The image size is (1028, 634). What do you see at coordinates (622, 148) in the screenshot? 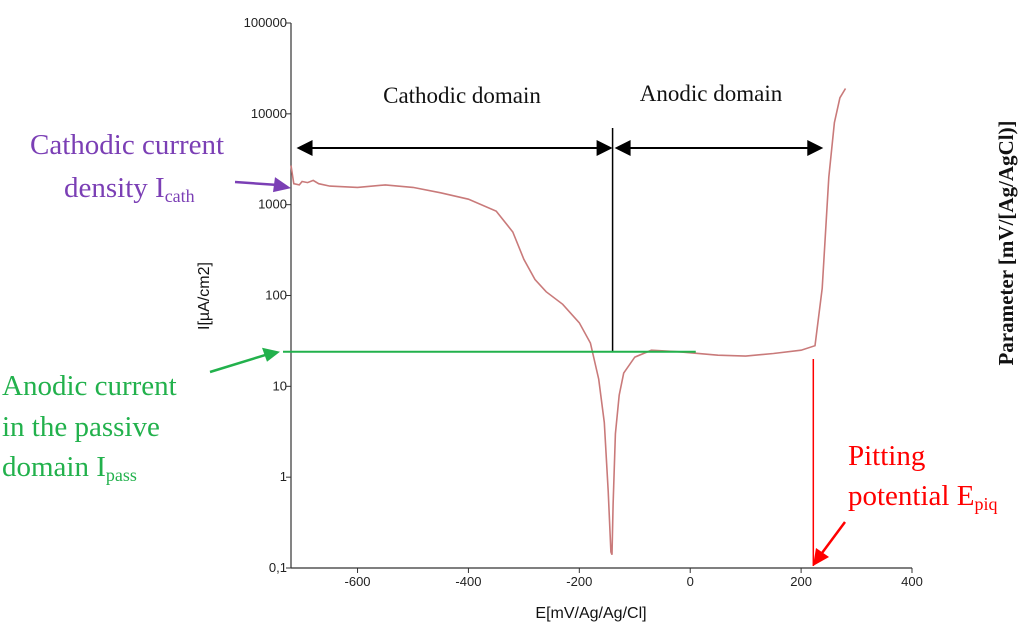
I see `anodic-arrow-head-left` at bounding box center [622, 148].